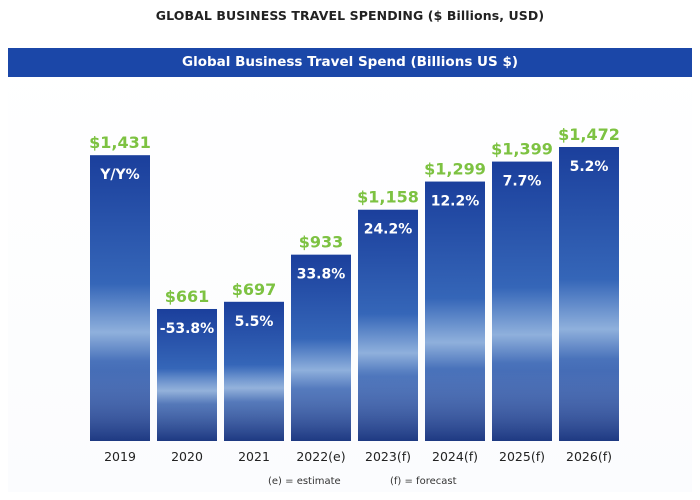  Describe the element at coordinates (455, 169) in the screenshot. I see `value-label: $1,299` at that location.